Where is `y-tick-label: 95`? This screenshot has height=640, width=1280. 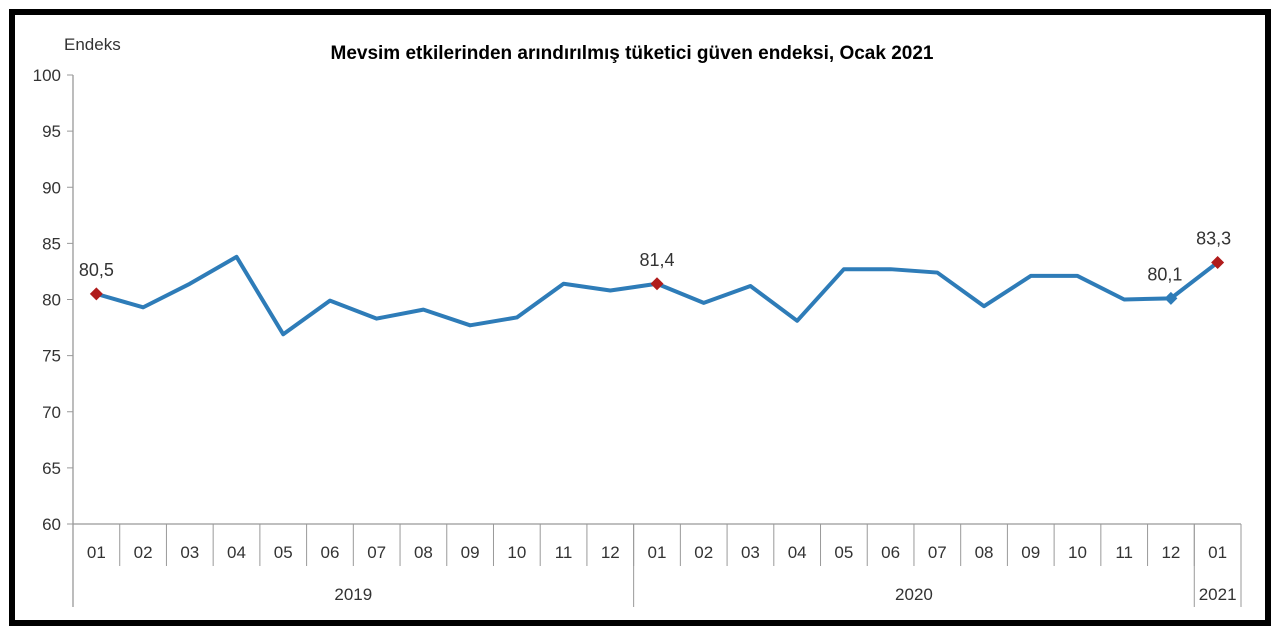
y-tick-label: 95 is located at coordinates (51, 131).